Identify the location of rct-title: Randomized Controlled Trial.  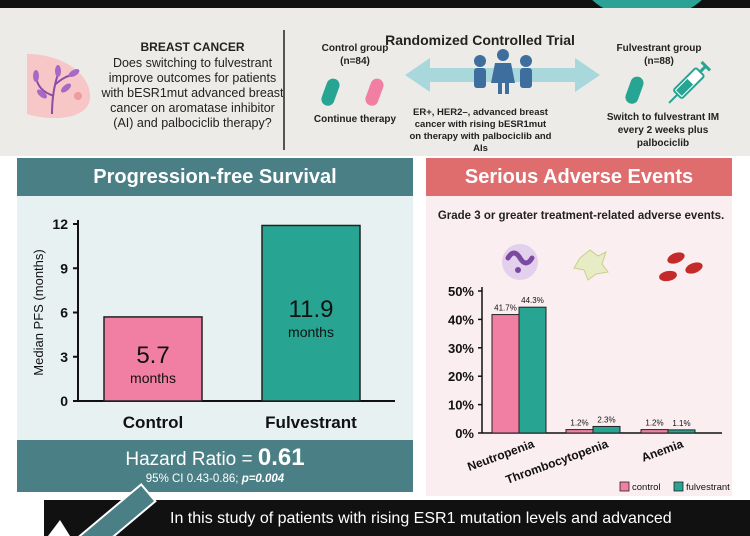
(480, 40).